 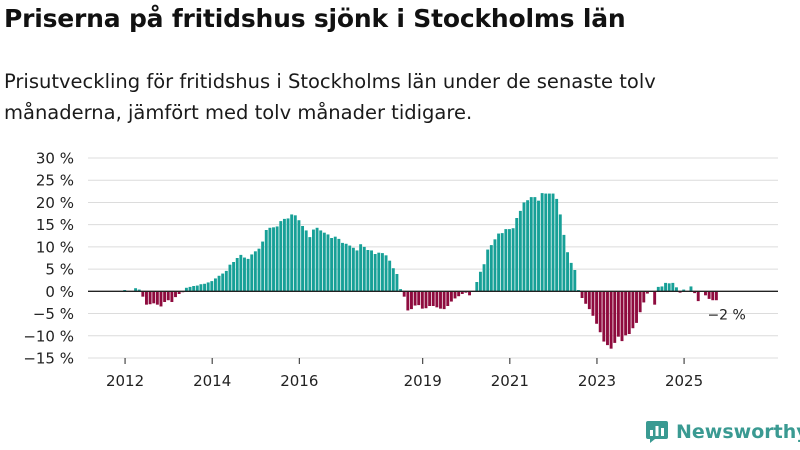 What do you see at coordinates (510, 381) in the screenshot?
I see `x-tick-label: 2021` at bounding box center [510, 381].